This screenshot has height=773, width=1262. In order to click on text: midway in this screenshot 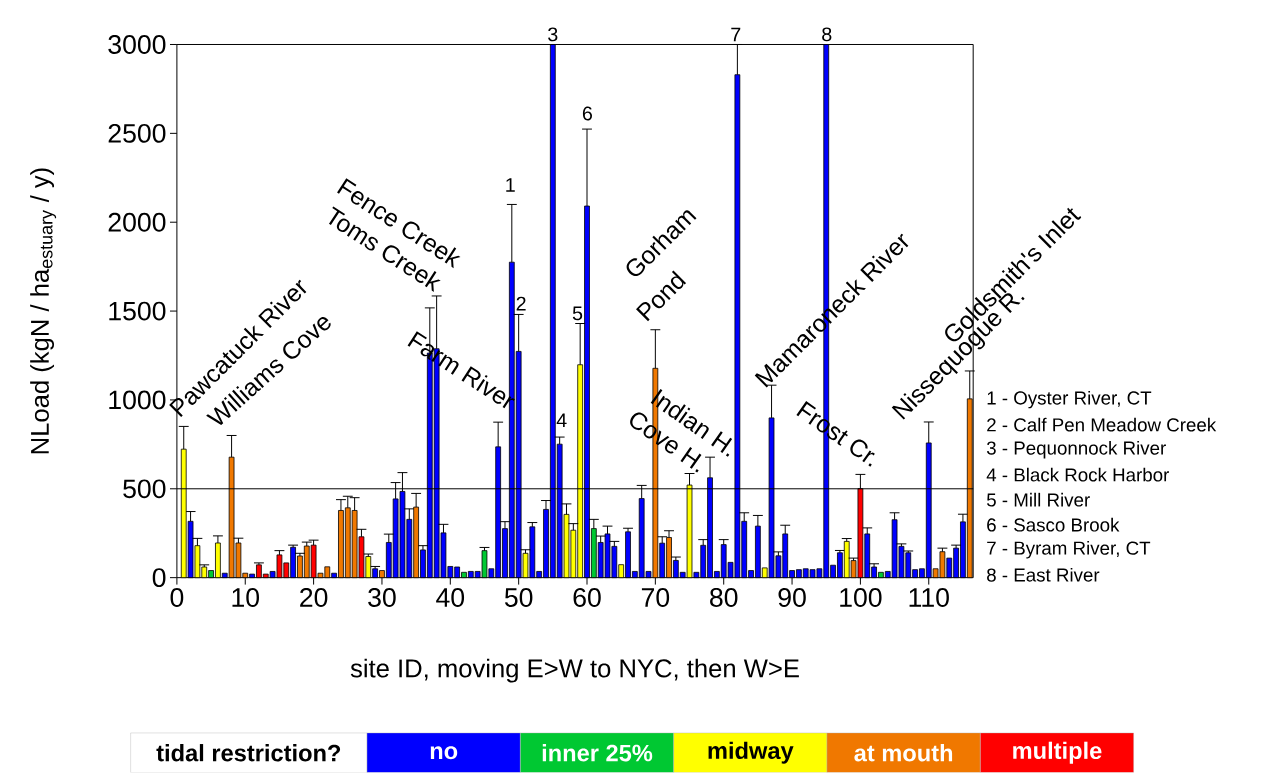, I will do `click(751, 752)`.